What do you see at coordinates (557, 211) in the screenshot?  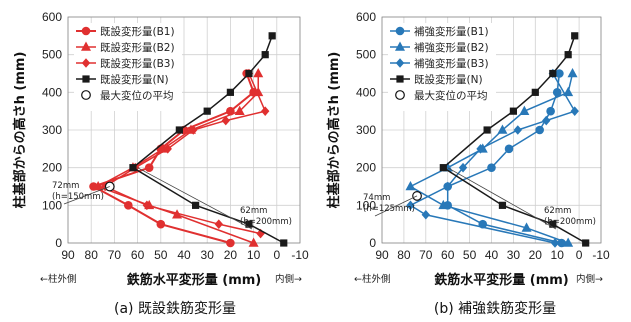 I see `annotation-text: 62mm` at bounding box center [557, 211].